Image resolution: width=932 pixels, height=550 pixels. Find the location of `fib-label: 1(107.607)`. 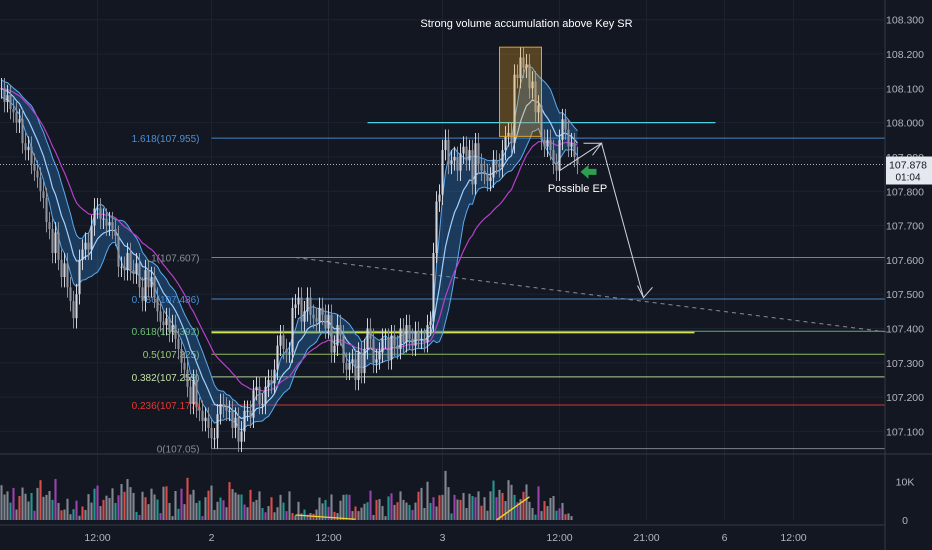

fib-label: 1(107.607) is located at coordinates (175, 258).